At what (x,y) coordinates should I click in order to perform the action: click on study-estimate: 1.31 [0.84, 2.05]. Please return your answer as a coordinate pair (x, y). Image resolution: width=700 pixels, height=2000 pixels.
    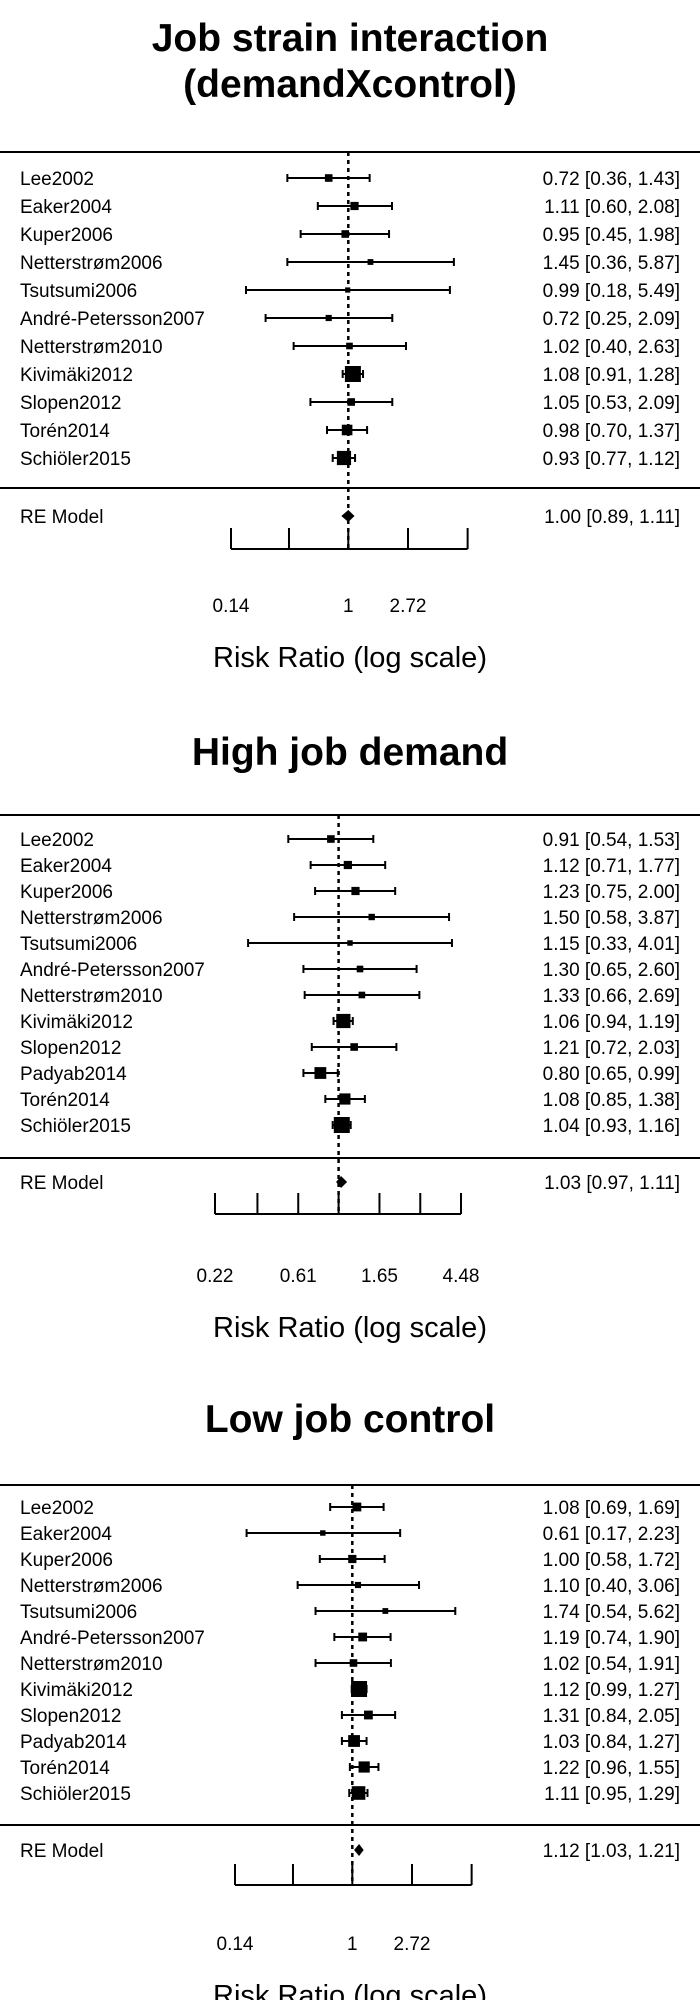
    Looking at the image, I should click on (611, 1716).